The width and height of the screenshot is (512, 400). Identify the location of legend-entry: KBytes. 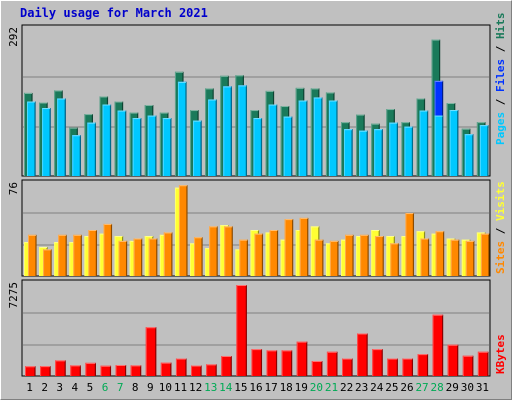
(500, 354).